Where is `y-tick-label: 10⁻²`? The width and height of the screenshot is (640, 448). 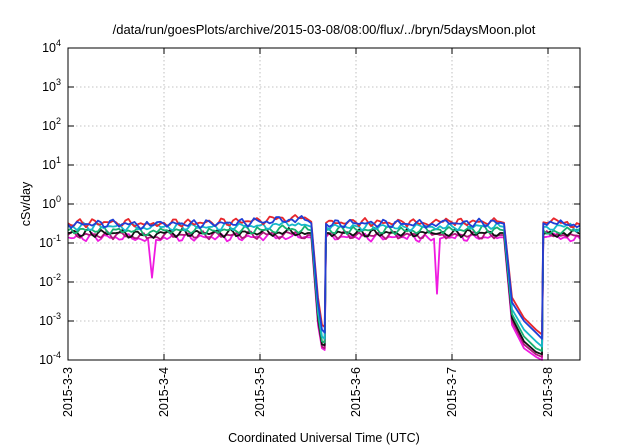
y-tick-label: 10⁻² is located at coordinates (50, 280).